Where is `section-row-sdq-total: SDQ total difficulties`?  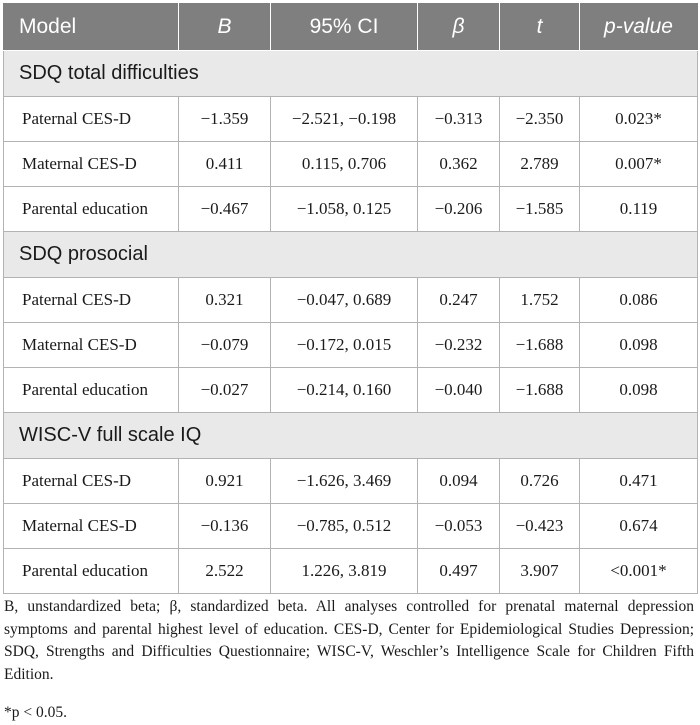 section-row-sdq-total: SDQ total difficulties is located at coordinates (350, 73).